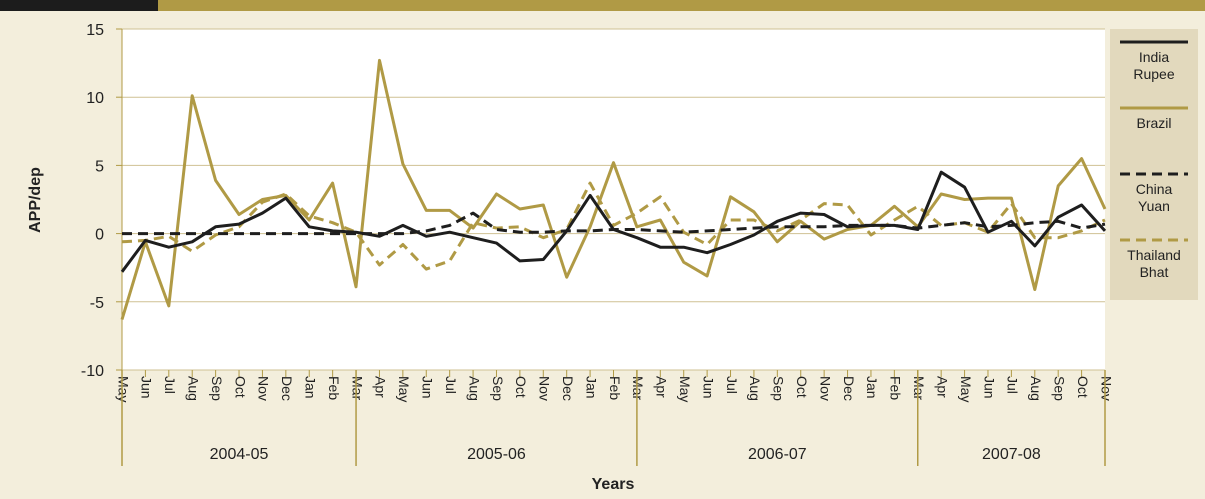  Describe the element at coordinates (35, 200) in the screenshot. I see `y-axis-title: APP/dep` at that location.